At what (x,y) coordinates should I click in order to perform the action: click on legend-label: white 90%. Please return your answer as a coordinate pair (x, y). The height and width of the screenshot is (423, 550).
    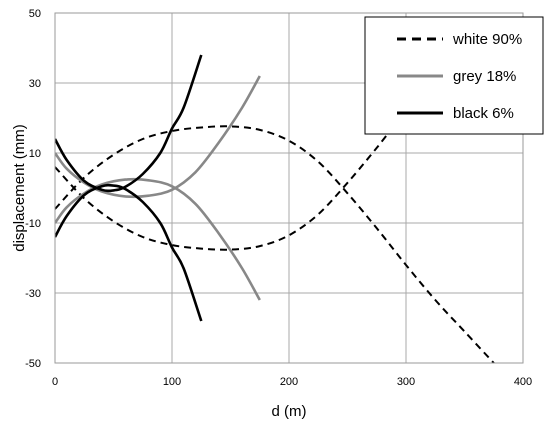
    Looking at the image, I should click on (487, 39).